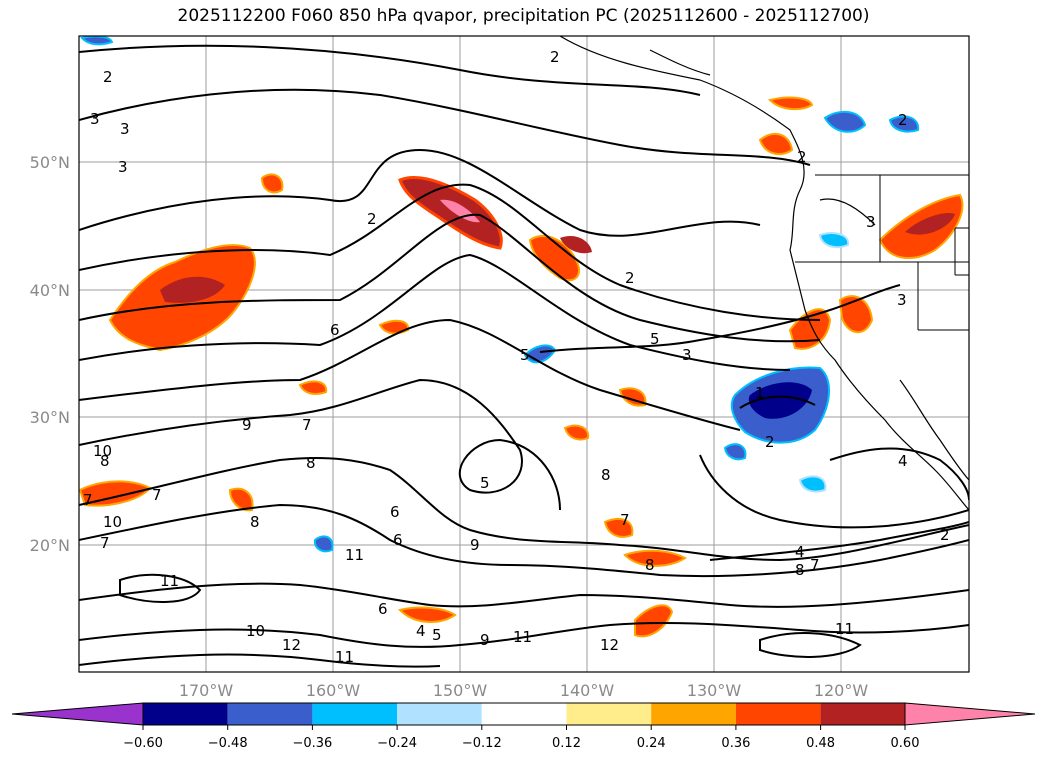  I want to click on lon-label: 130°W, so click(714, 690).